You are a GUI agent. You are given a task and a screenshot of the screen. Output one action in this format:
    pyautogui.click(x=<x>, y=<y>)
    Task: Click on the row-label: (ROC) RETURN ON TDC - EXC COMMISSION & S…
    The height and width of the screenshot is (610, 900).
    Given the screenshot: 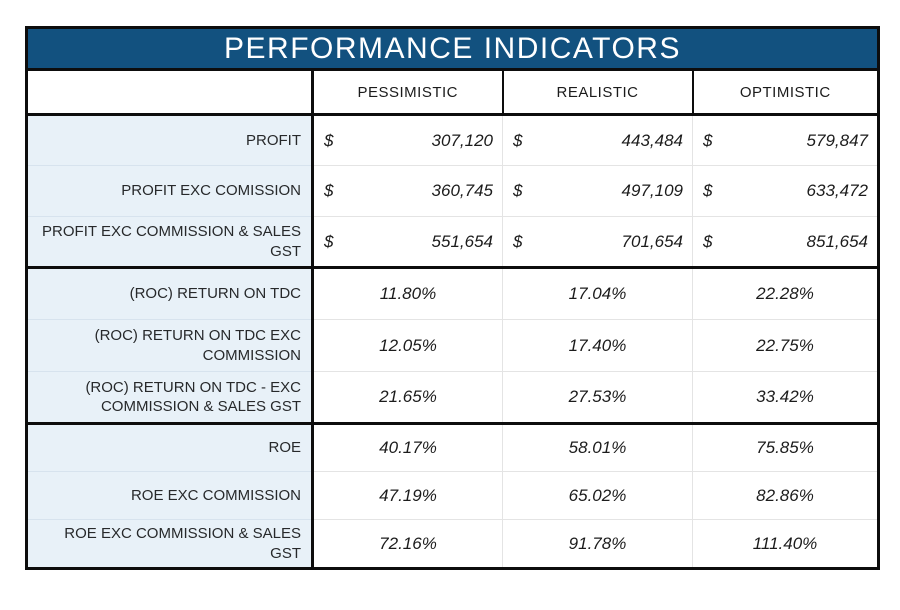 What is the action you would take?
    pyautogui.click(x=170, y=398)
    